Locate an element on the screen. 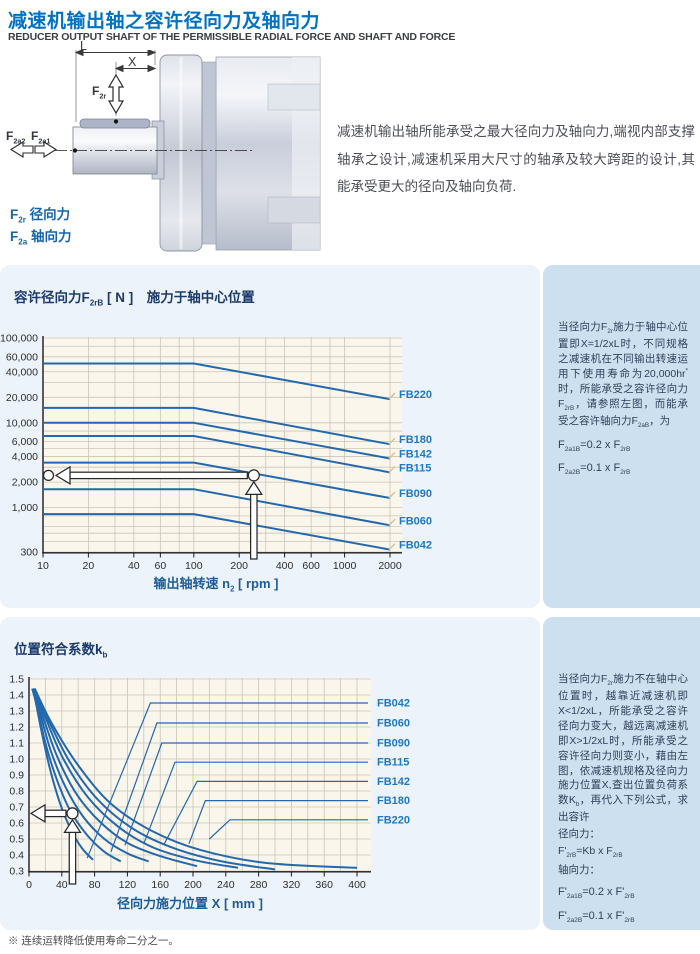  page-title: 减速机输出轴之容许径向力及轴向力 is located at coordinates (164, 21).